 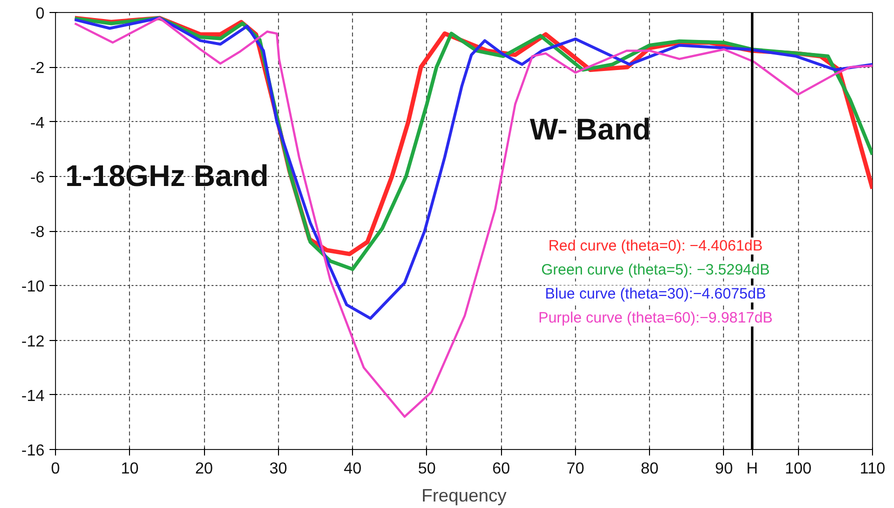 What do you see at coordinates (590, 129) in the screenshot?
I see `annotation: W- Band` at bounding box center [590, 129].